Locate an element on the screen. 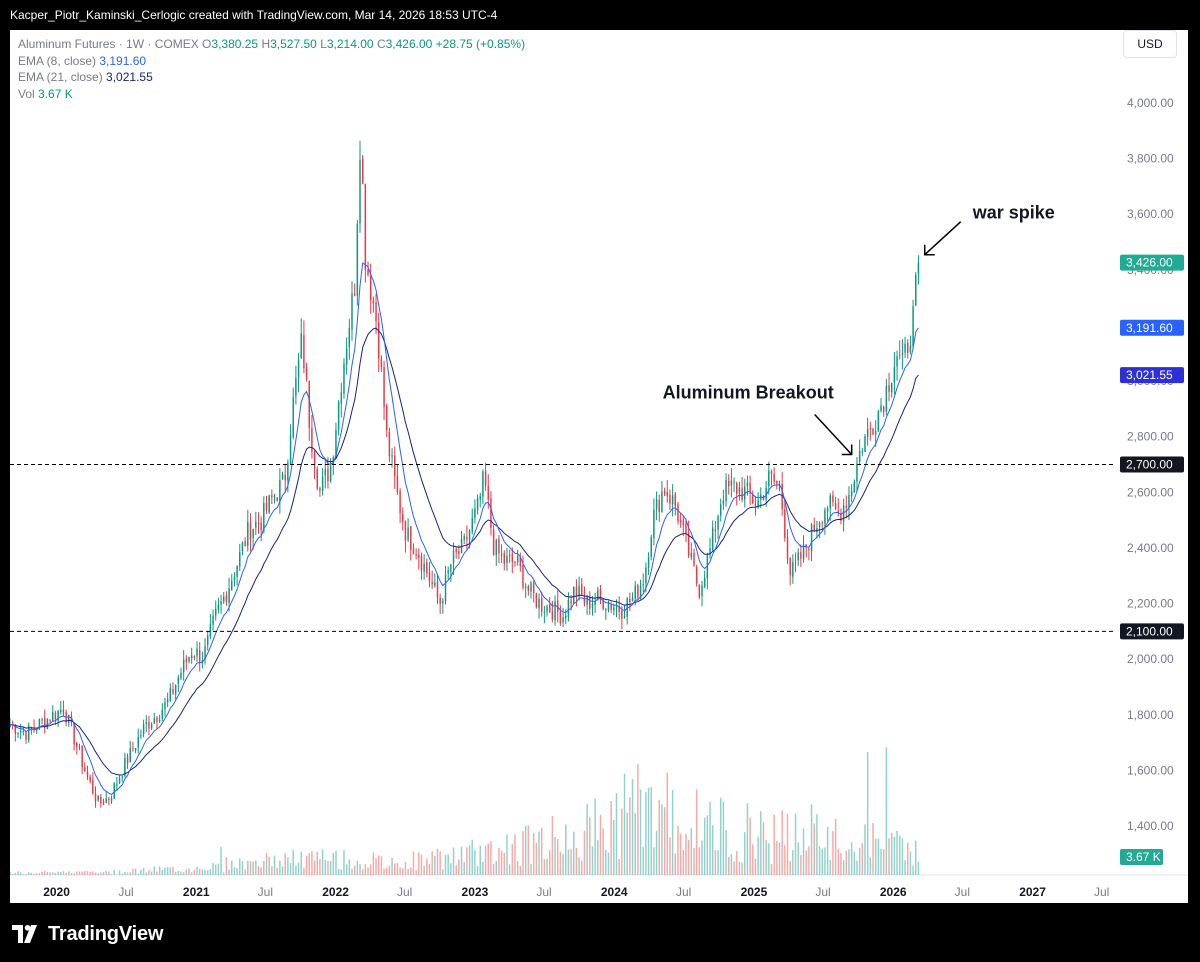  currency-button: USD is located at coordinates (1150, 44).